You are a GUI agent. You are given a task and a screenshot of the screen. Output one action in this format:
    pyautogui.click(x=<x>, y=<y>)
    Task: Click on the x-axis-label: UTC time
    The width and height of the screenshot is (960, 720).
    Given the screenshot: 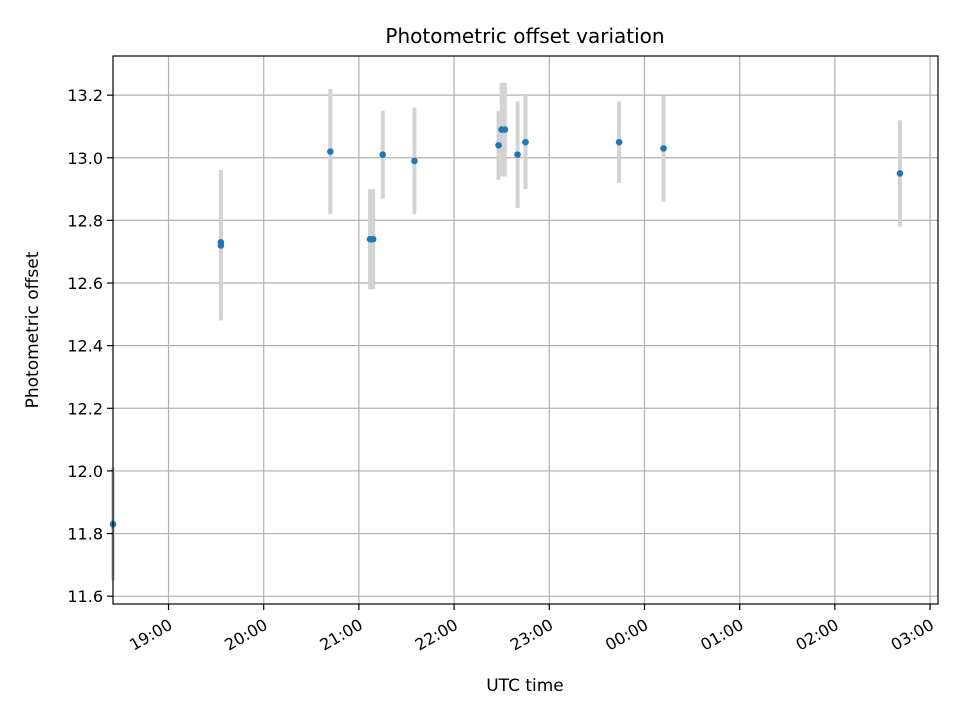 What is the action you would take?
    pyautogui.click(x=525, y=686)
    